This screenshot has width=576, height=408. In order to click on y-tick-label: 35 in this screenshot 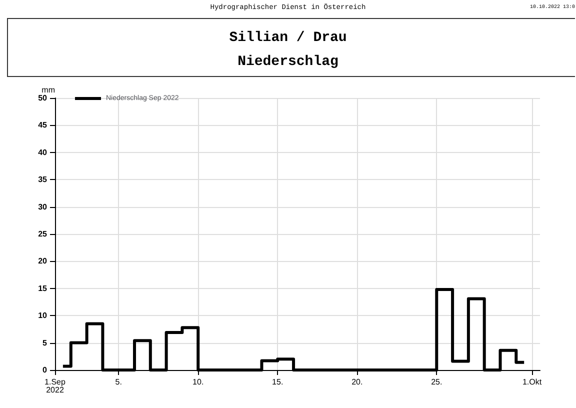, I will do `click(43, 179)`.